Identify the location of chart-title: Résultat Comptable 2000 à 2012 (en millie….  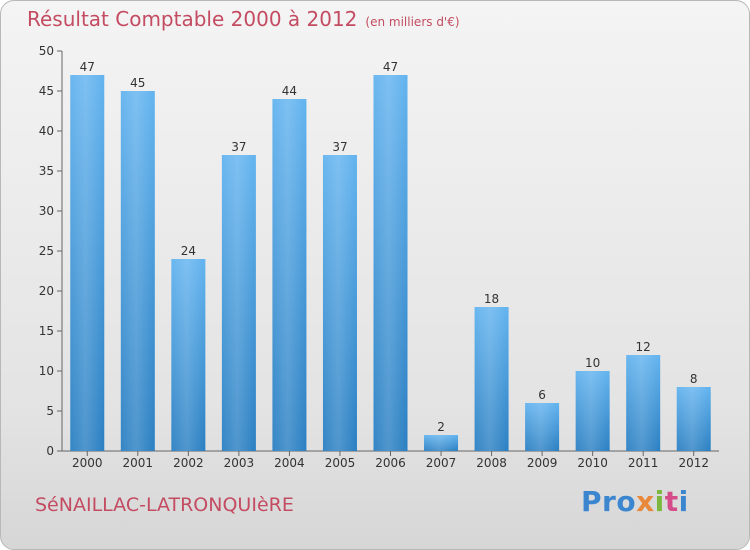
(243, 19).